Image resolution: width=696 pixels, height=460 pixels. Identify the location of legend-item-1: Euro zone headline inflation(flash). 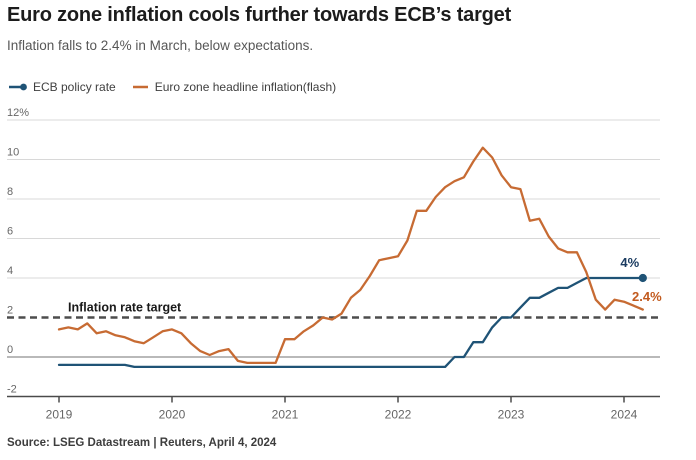
(234, 87).